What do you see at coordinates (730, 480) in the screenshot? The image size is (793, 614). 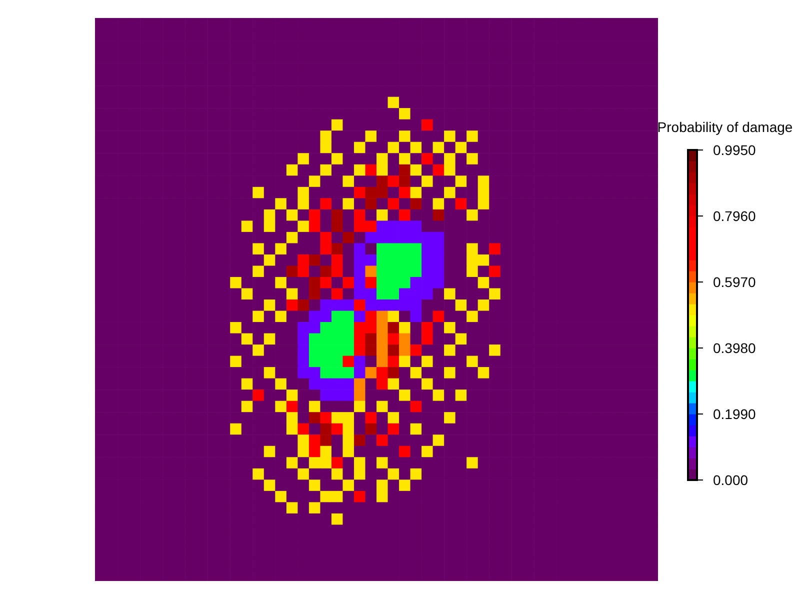 I see `color-bar-label: 0.000` at bounding box center [730, 480].